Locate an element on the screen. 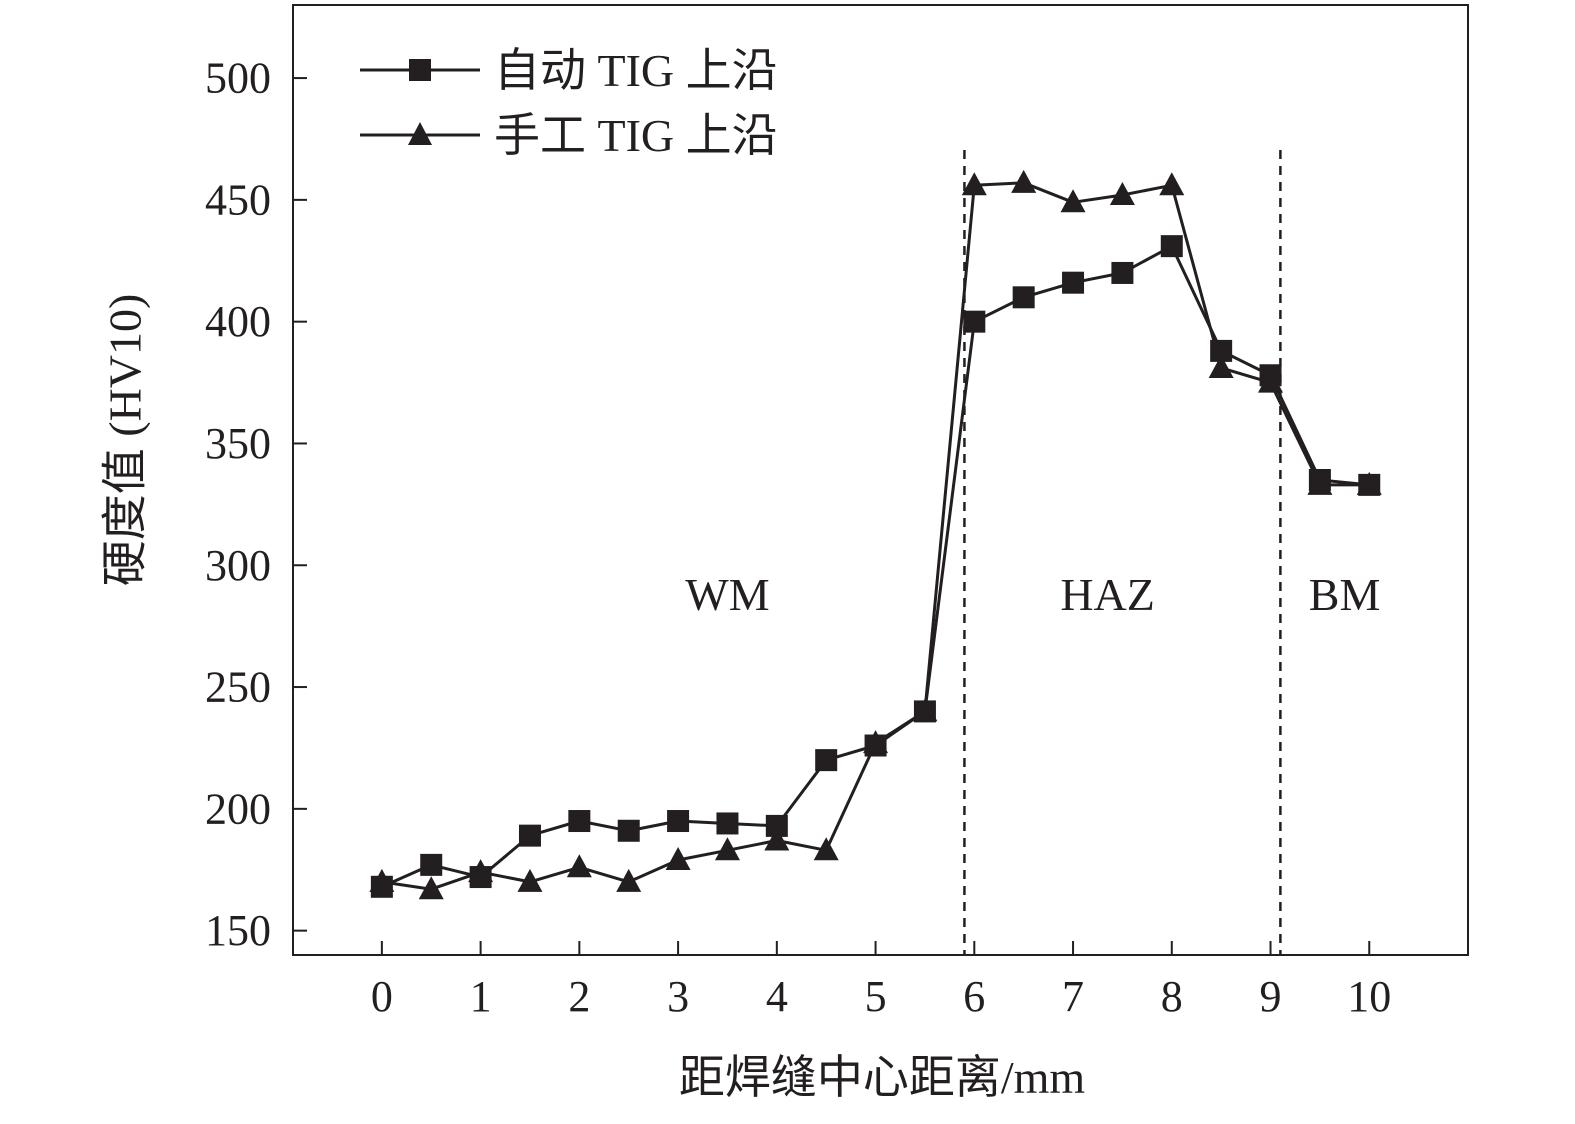  x-tick-label: 4 is located at coordinates (777, 996).